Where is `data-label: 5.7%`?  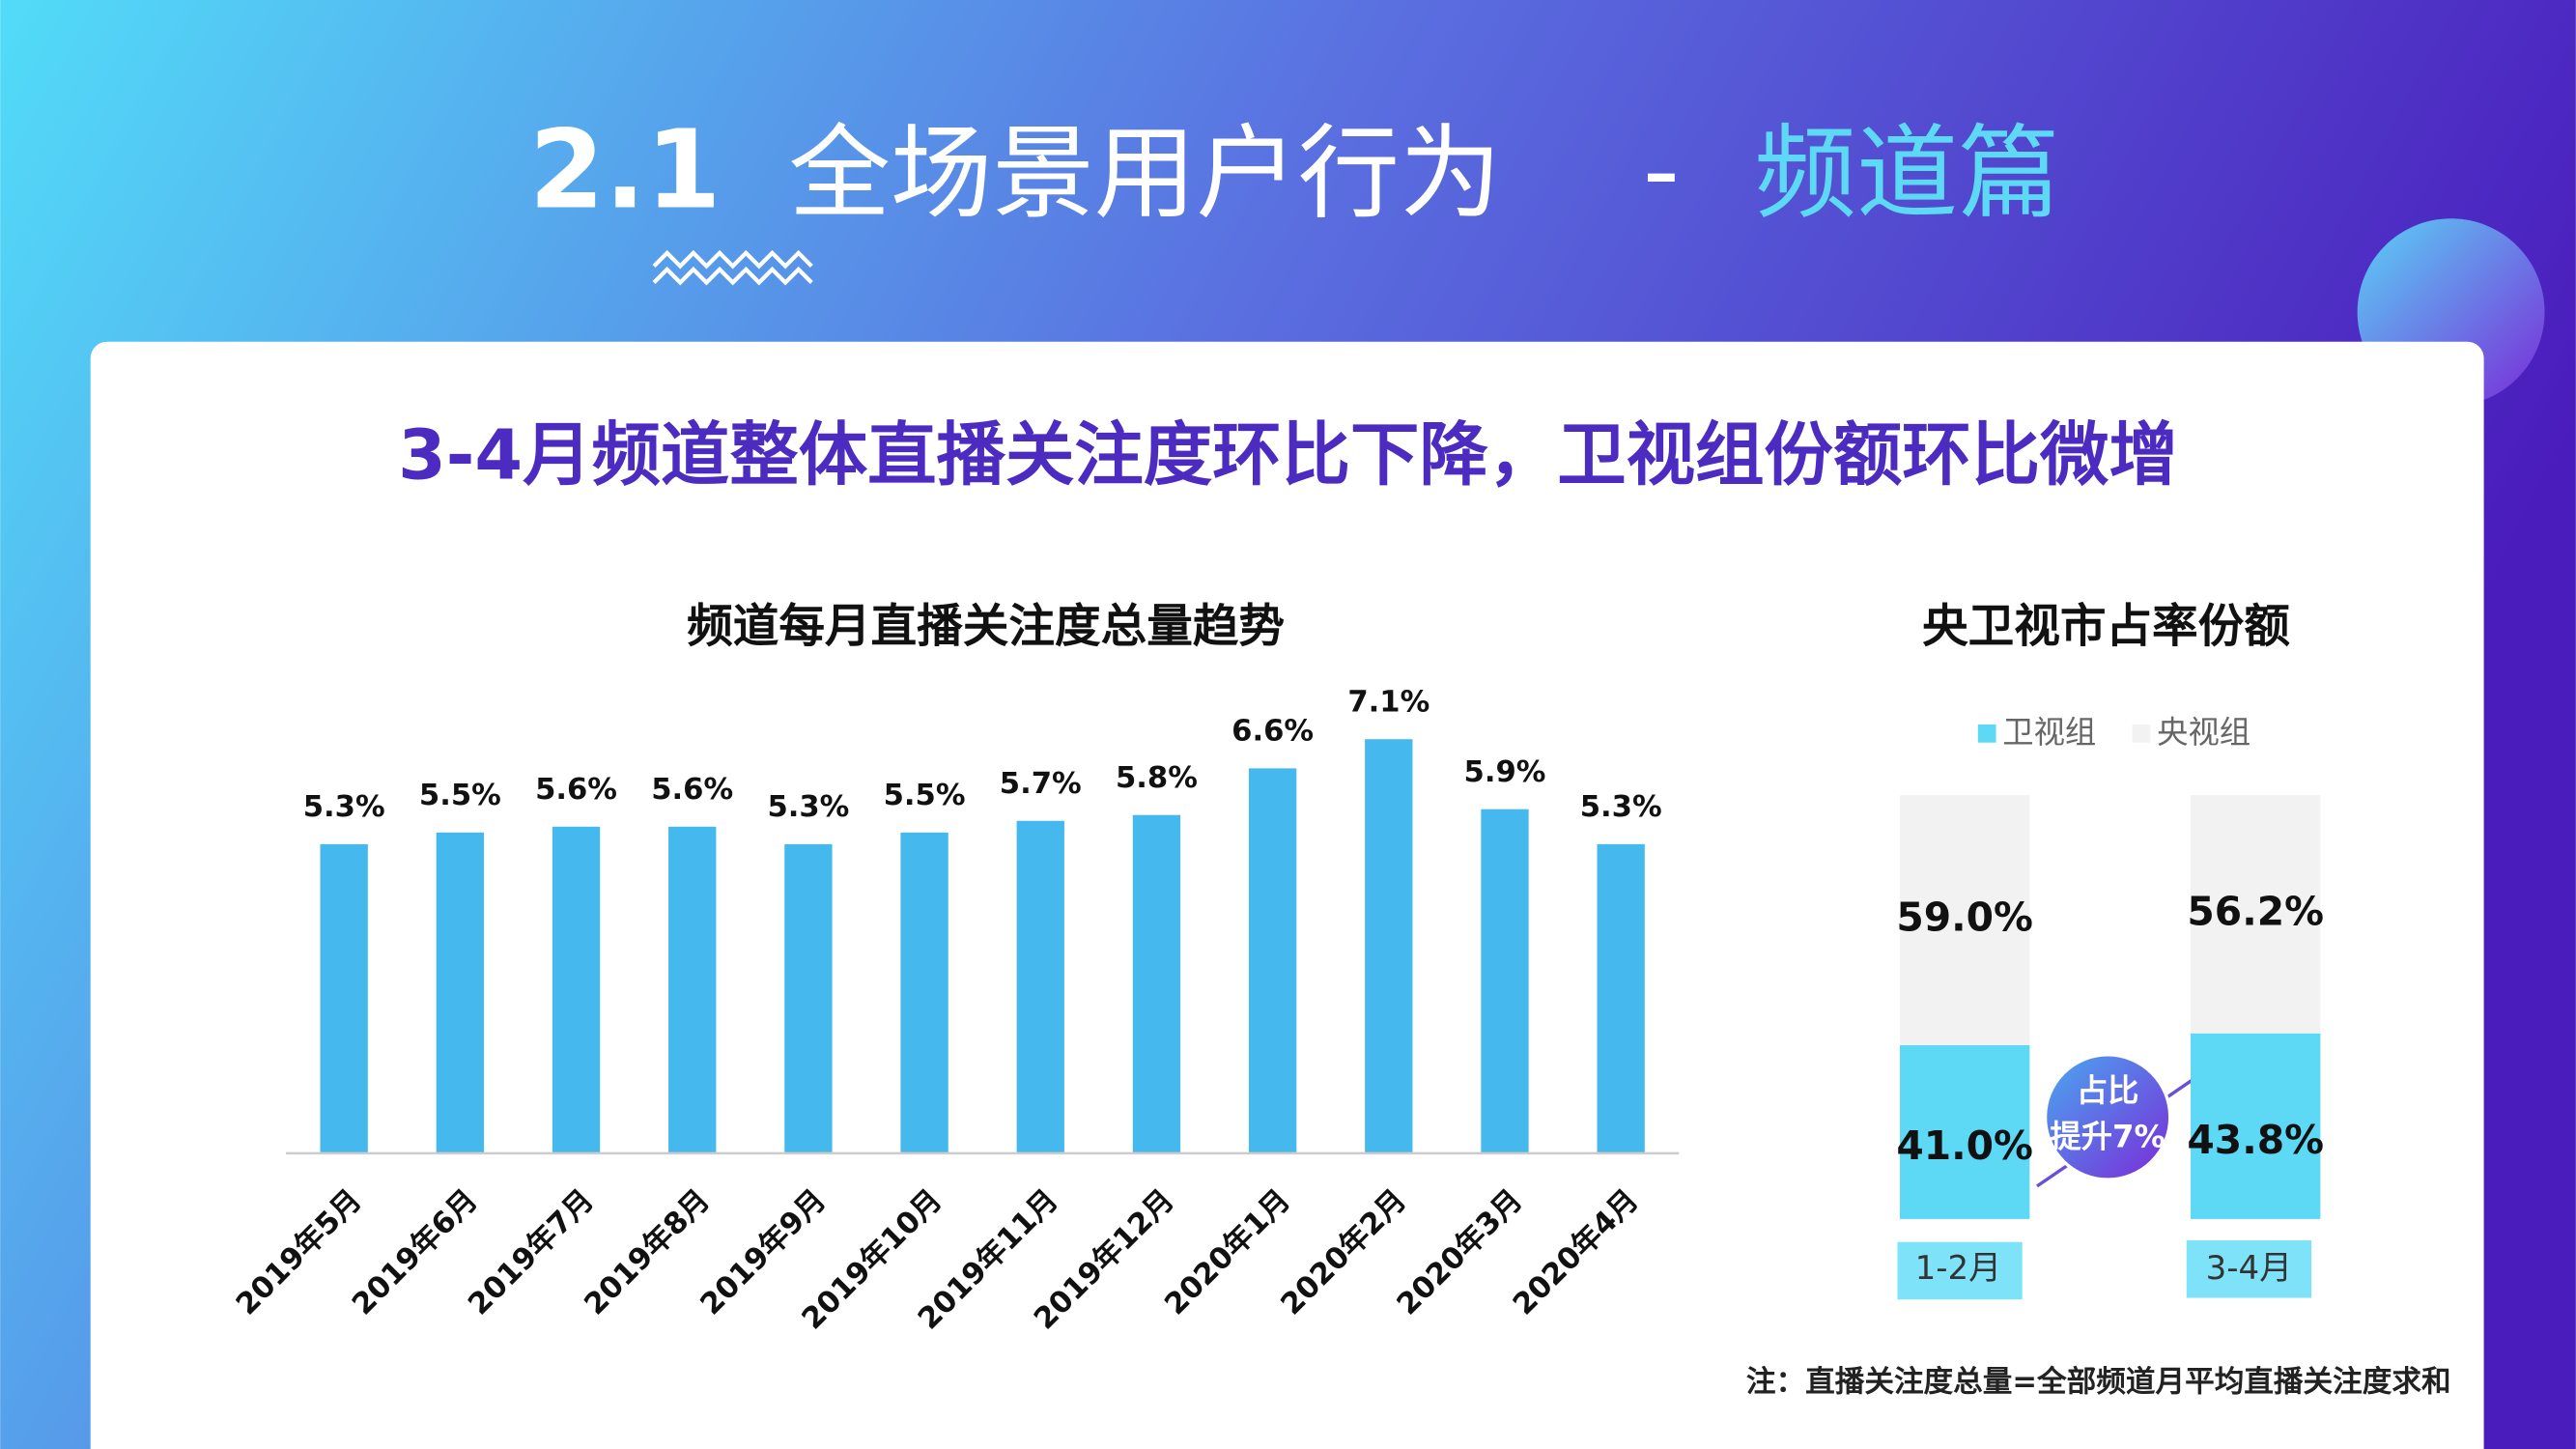 data-label: 5.7% is located at coordinates (1041, 784).